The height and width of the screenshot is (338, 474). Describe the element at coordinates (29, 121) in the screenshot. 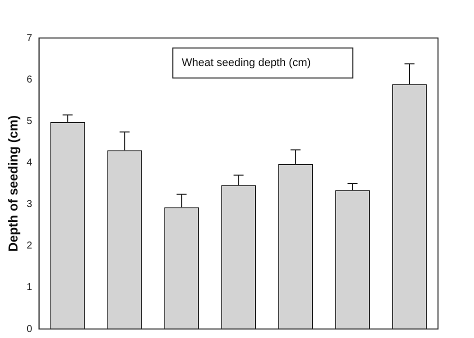

I see `y-tick-label: 5` at that location.